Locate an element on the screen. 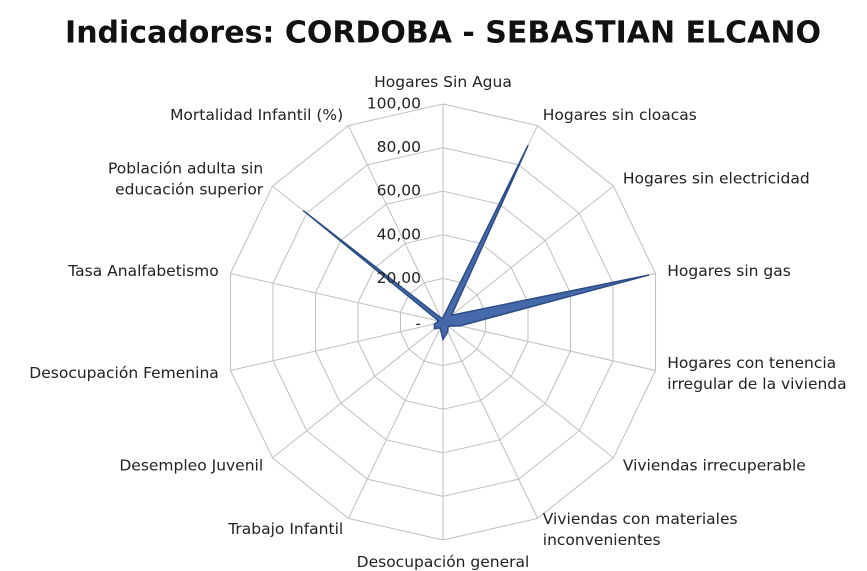 The image size is (867, 571). r-tick-label: 100,00 is located at coordinates (394, 104).